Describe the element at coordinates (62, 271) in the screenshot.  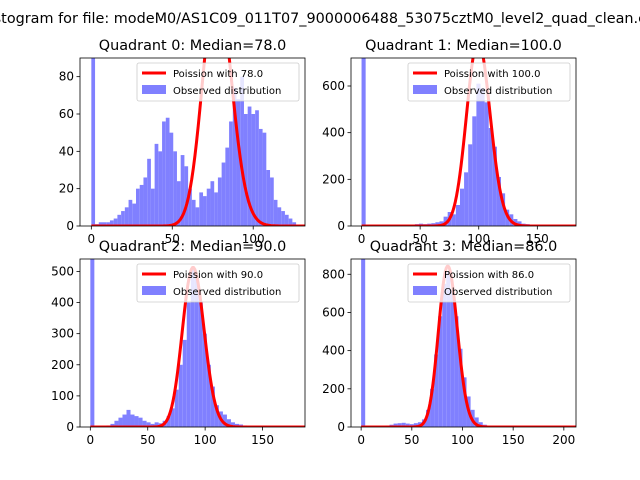
I see `y-tick-label: 500` at that location.